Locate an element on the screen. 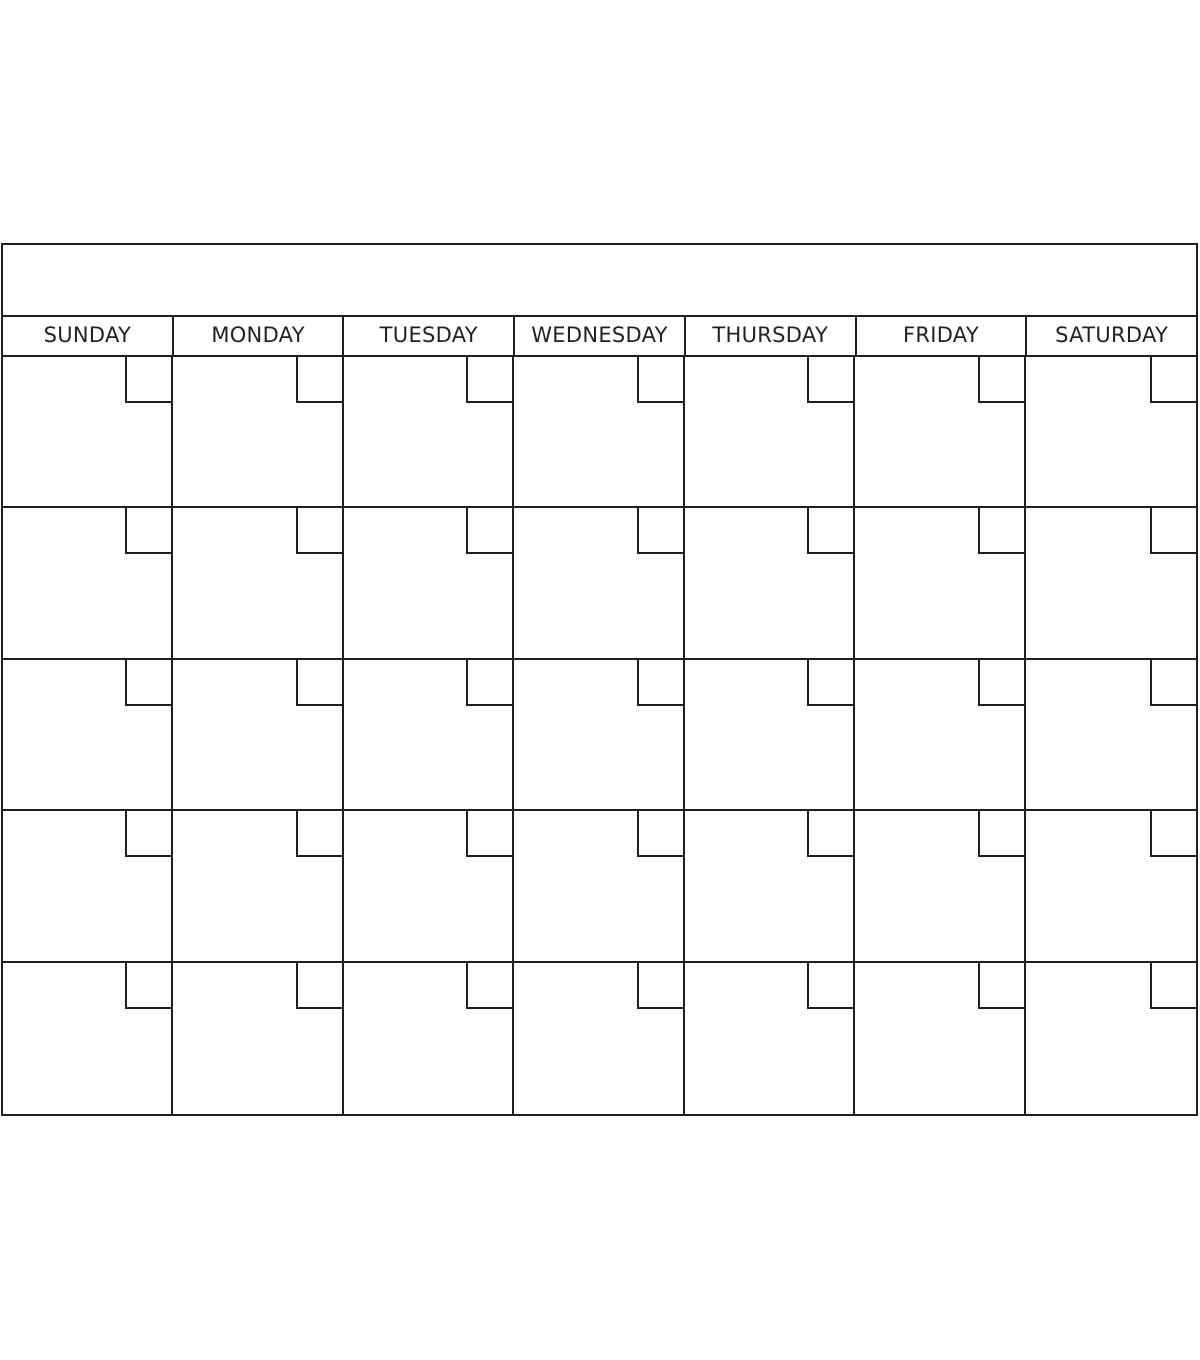  weekday-header-thursday: THURSDAY is located at coordinates (771, 335).